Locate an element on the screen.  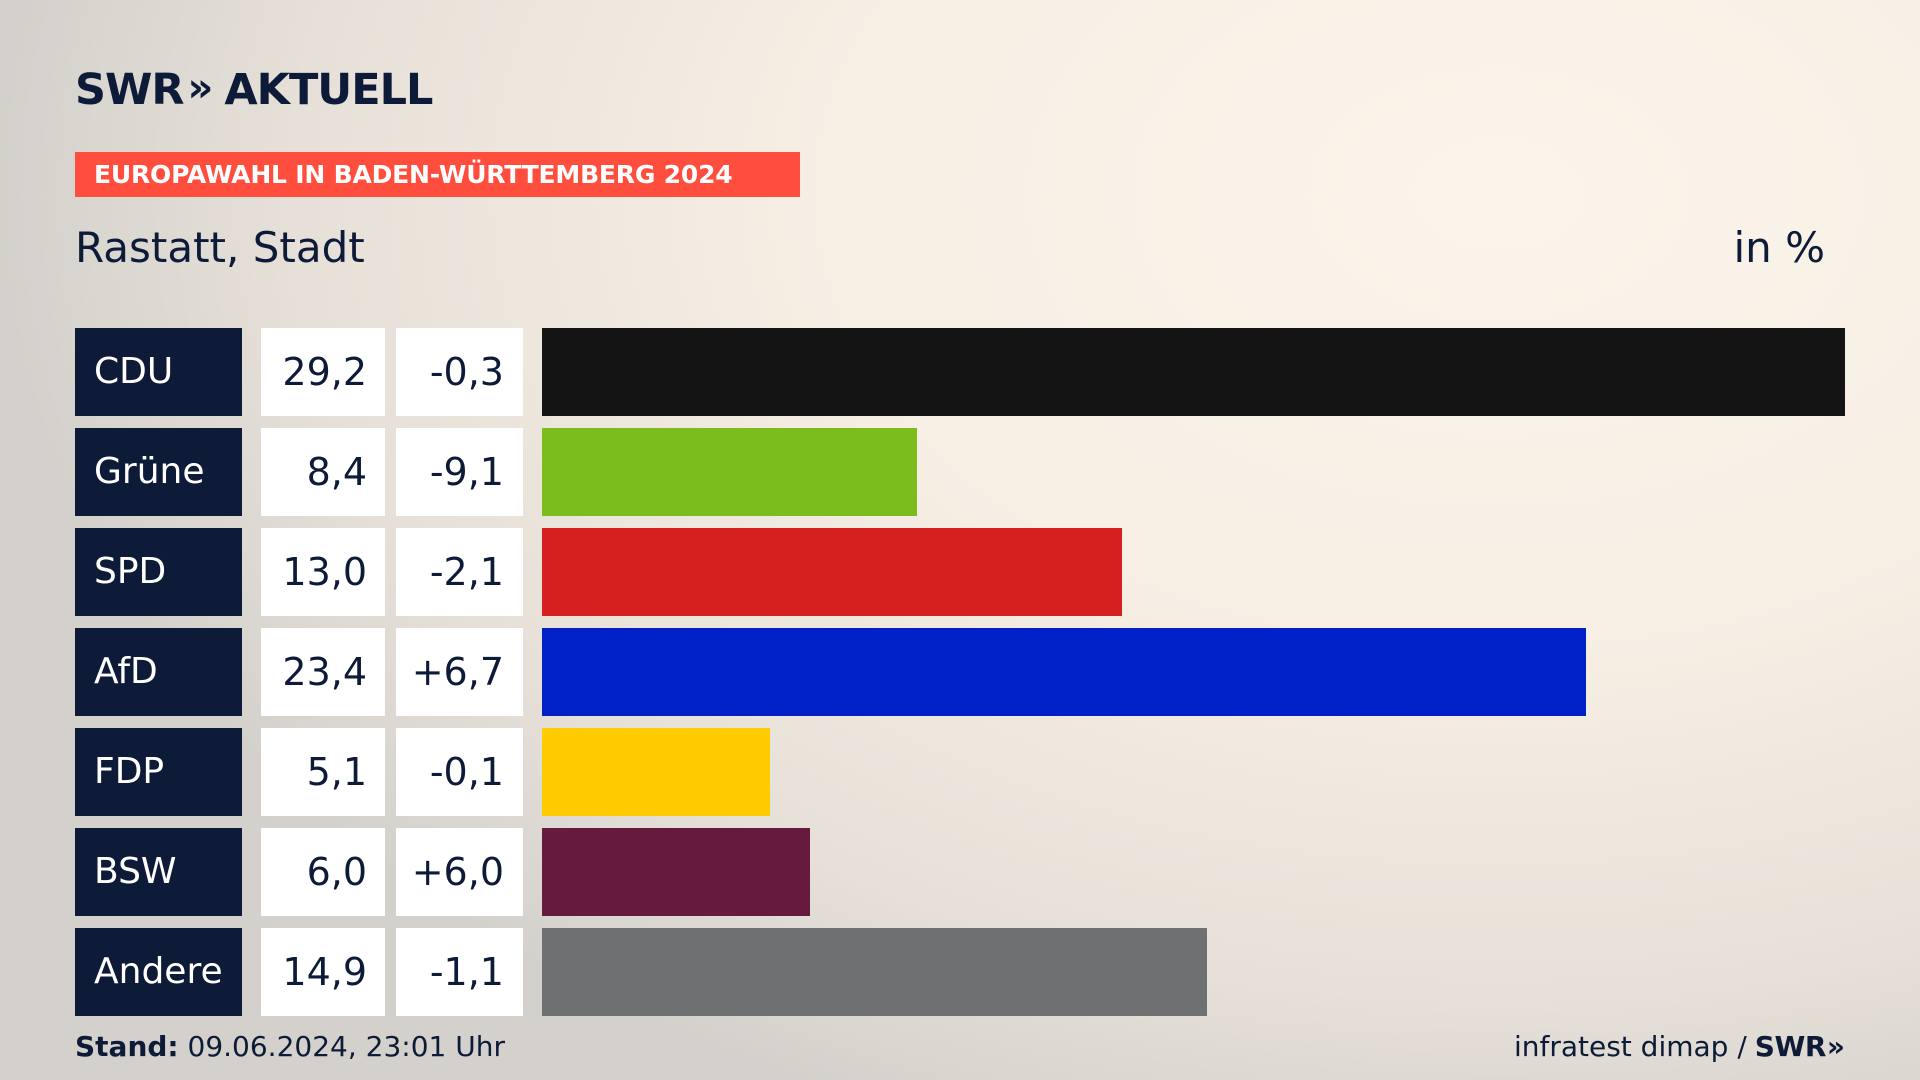
party-label: Andere is located at coordinates (158, 972).